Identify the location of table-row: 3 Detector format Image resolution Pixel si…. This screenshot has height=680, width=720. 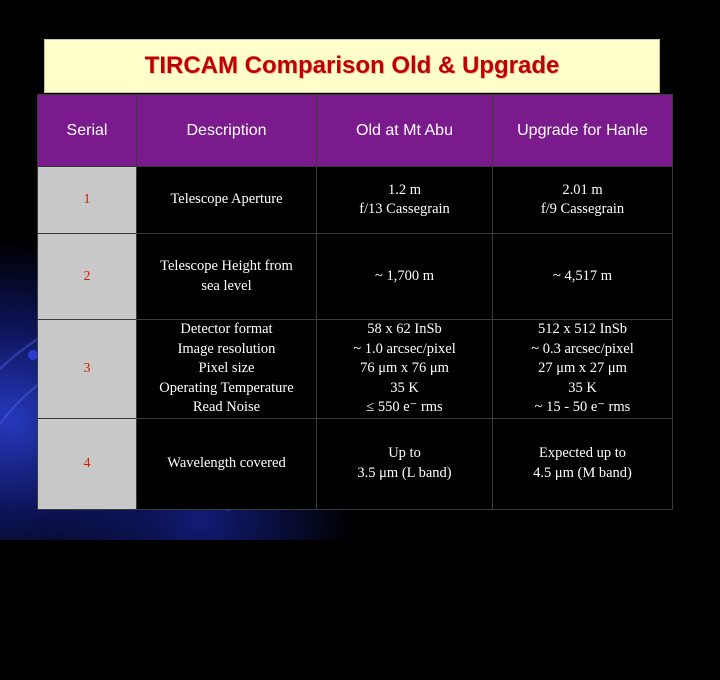
(355, 369).